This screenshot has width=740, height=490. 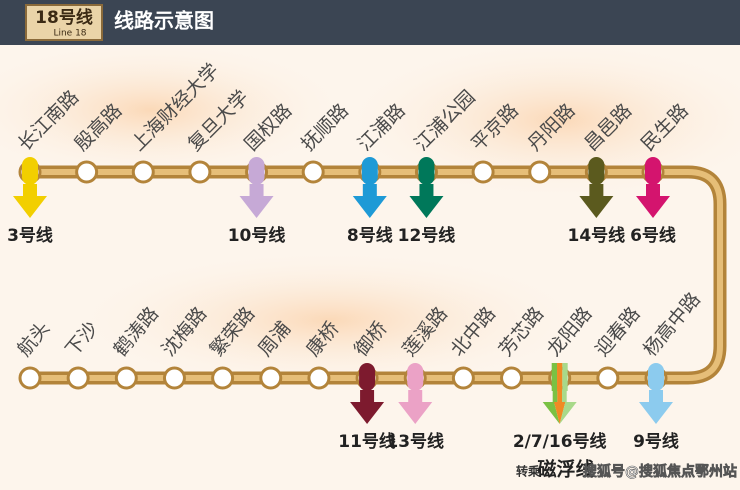 What do you see at coordinates (370, 235) in the screenshot?
I see `transfer-label: 8号线` at bounding box center [370, 235].